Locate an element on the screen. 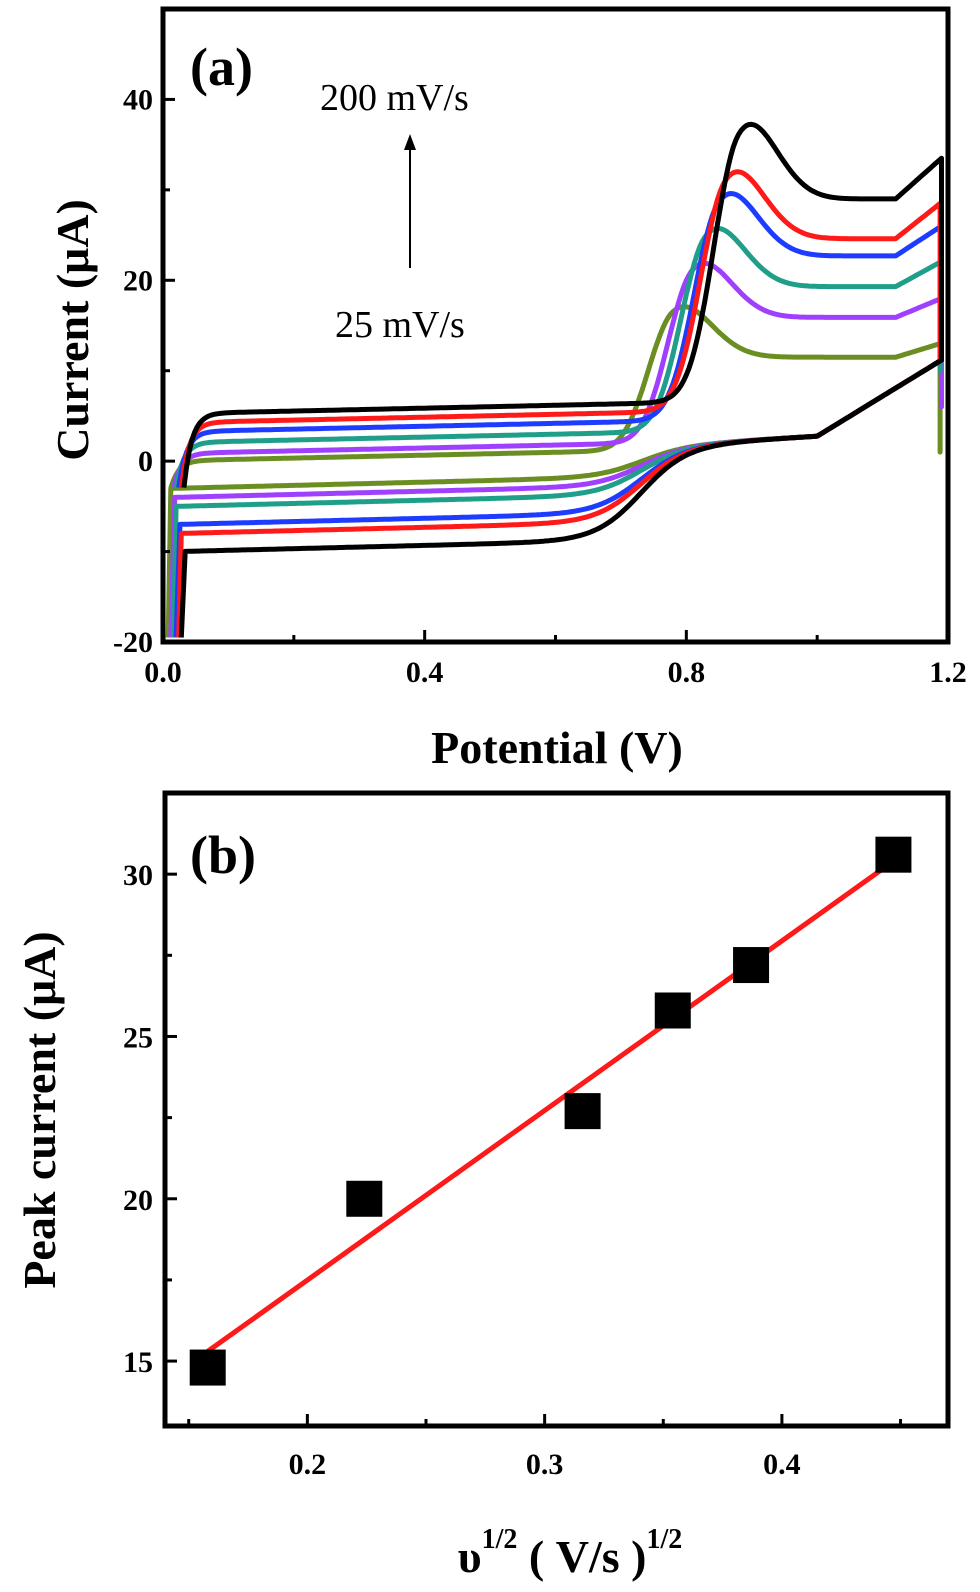 The image size is (980, 1592). x-label-b-mid: ( V/s ) is located at coordinates (581, 1556).